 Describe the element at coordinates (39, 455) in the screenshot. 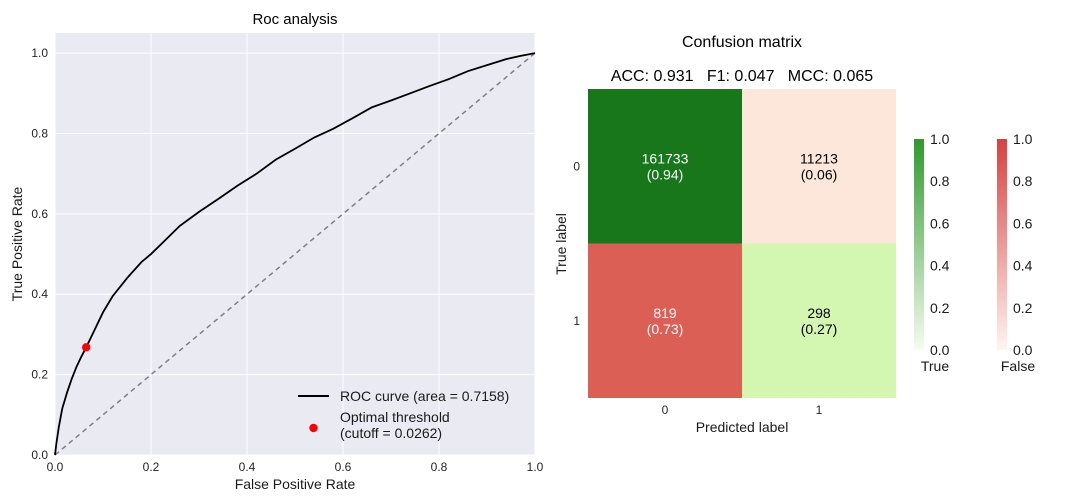

I see `roc-y-tick-label: 0.0` at that location.